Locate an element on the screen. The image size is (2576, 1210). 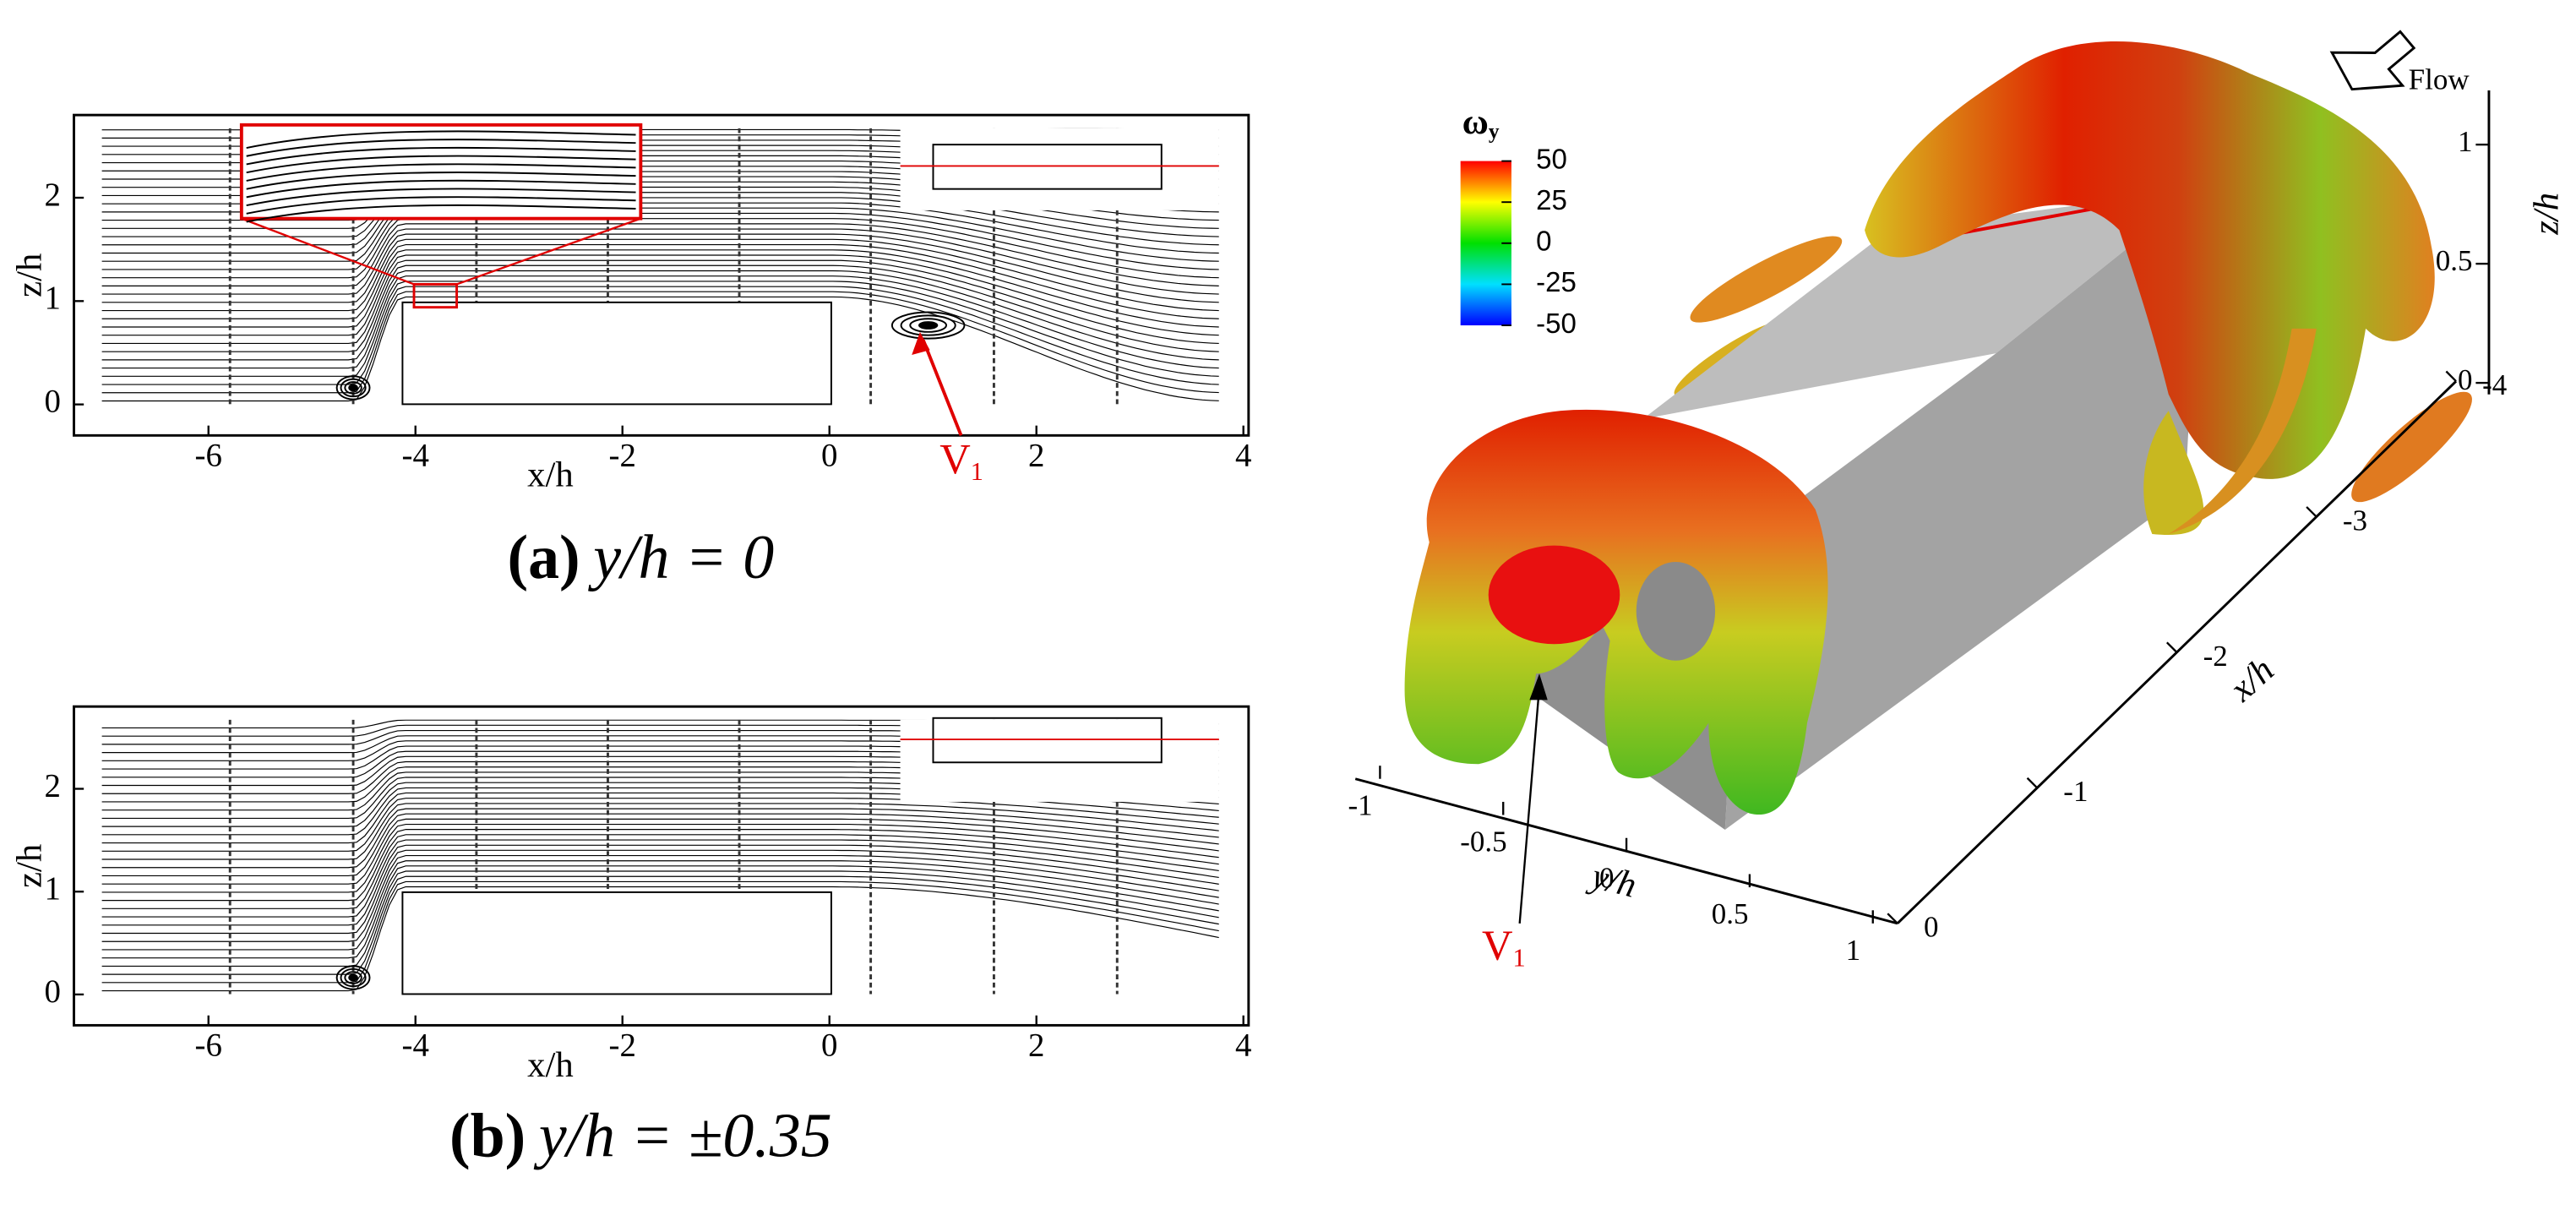
axis-tick-label: -0.5 is located at coordinates (1483, 842).